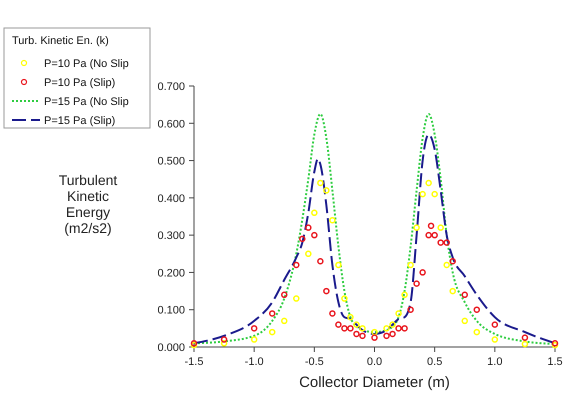 This screenshot has width=570, height=401. Describe the element at coordinates (171, 236) in the screenshot. I see `y-tick-label: 0.300` at that location.